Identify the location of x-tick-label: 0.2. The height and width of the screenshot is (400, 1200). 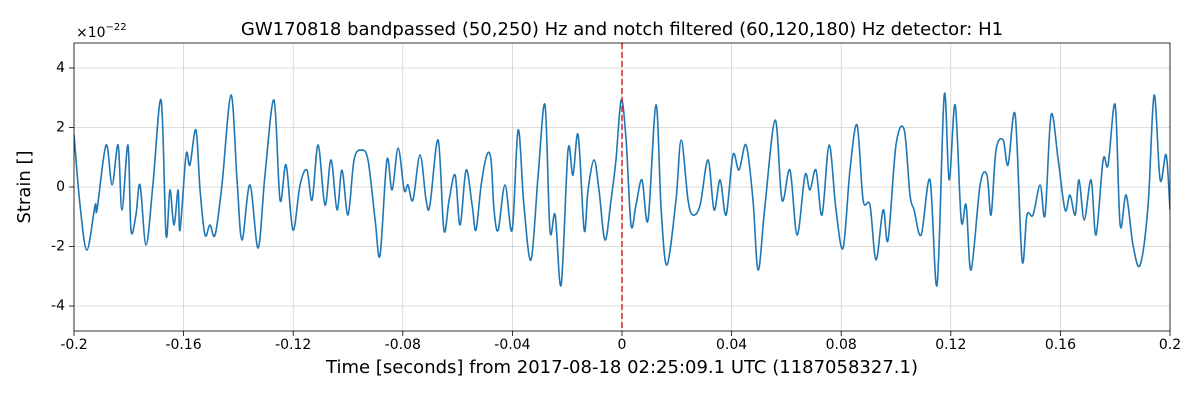
(1170, 345).